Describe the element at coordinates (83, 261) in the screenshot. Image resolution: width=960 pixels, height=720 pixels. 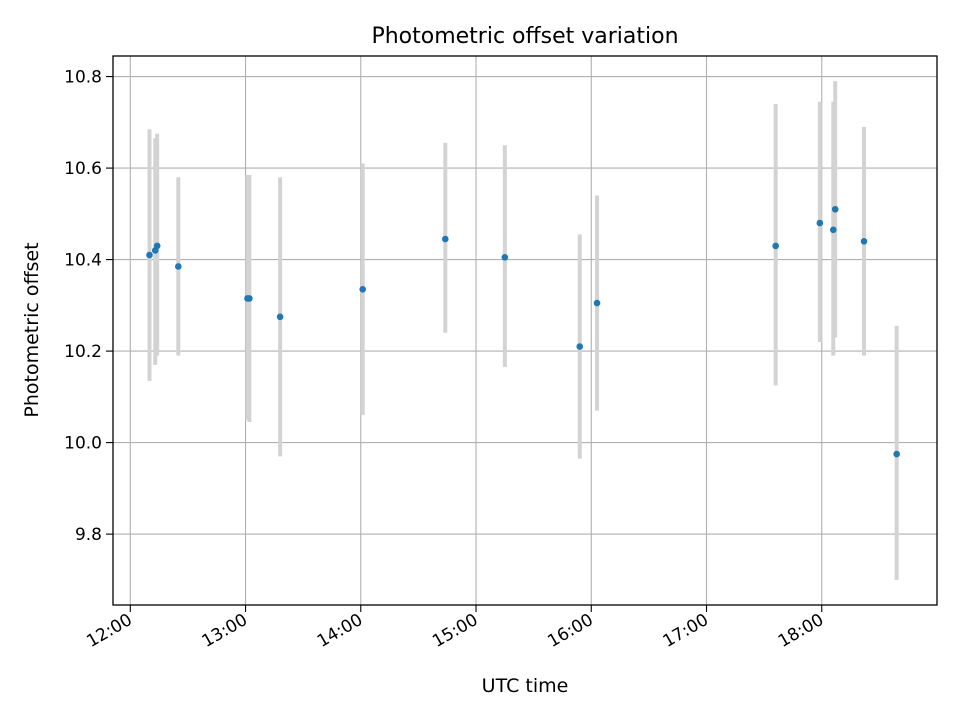
I see `y-tick-label: 10.4` at that location.